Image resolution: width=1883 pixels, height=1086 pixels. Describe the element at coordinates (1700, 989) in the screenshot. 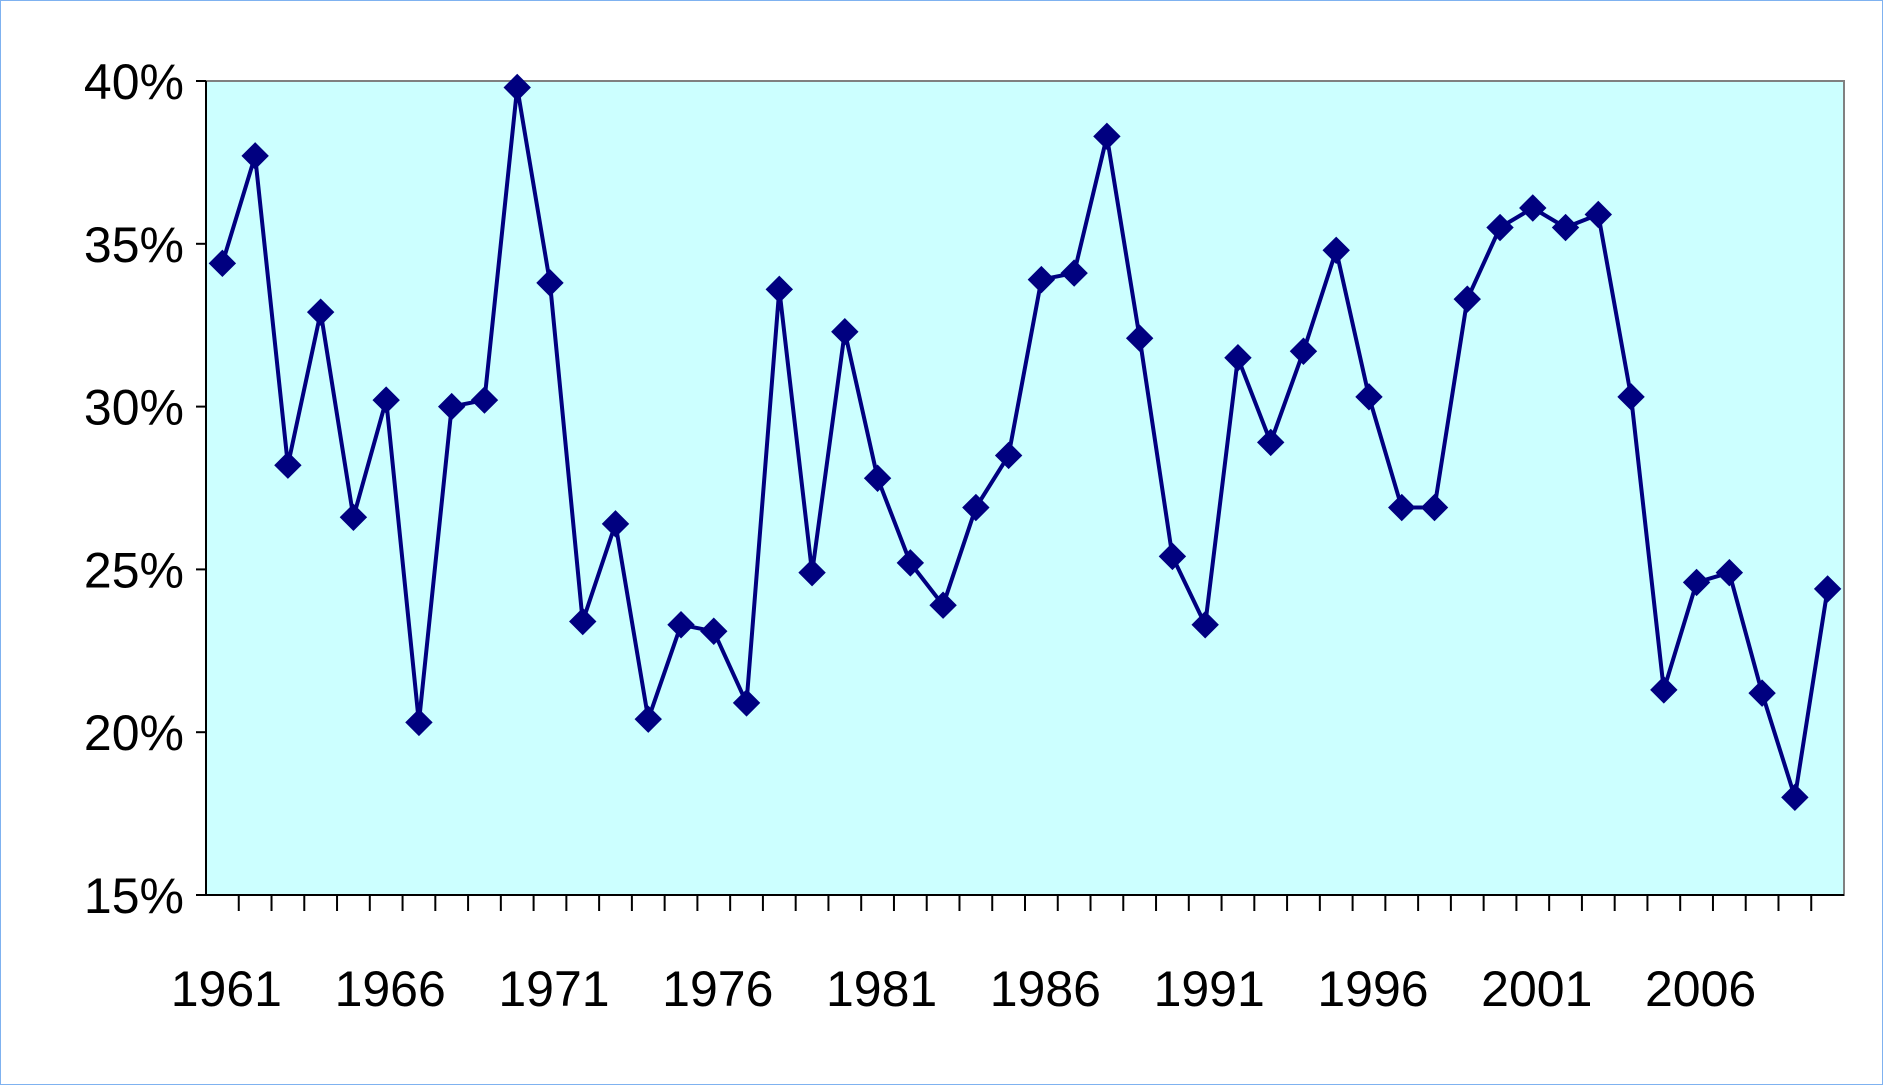

I see `x-tick-label: 2006` at that location.